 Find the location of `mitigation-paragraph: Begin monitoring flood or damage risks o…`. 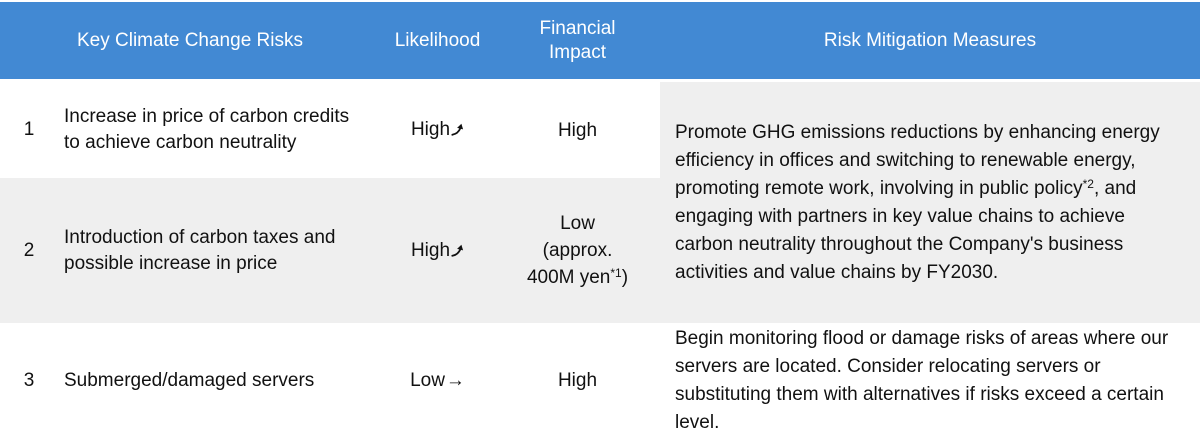

mitigation-paragraph: Begin monitoring flood or damage risks o… is located at coordinates (922, 380).